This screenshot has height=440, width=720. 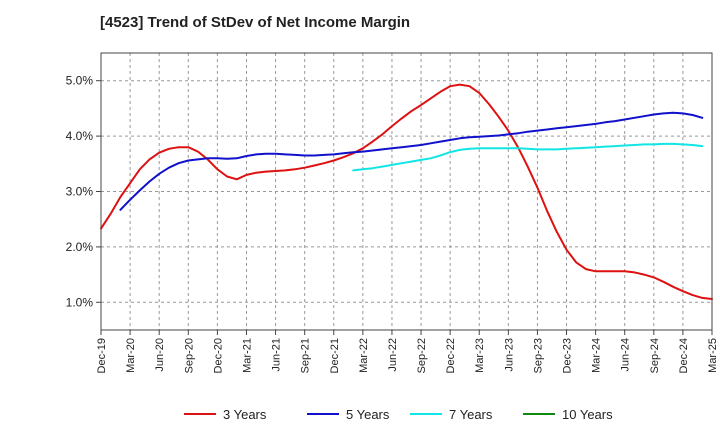 I want to click on x-tick-label: Jun-21, so click(x=277, y=355).